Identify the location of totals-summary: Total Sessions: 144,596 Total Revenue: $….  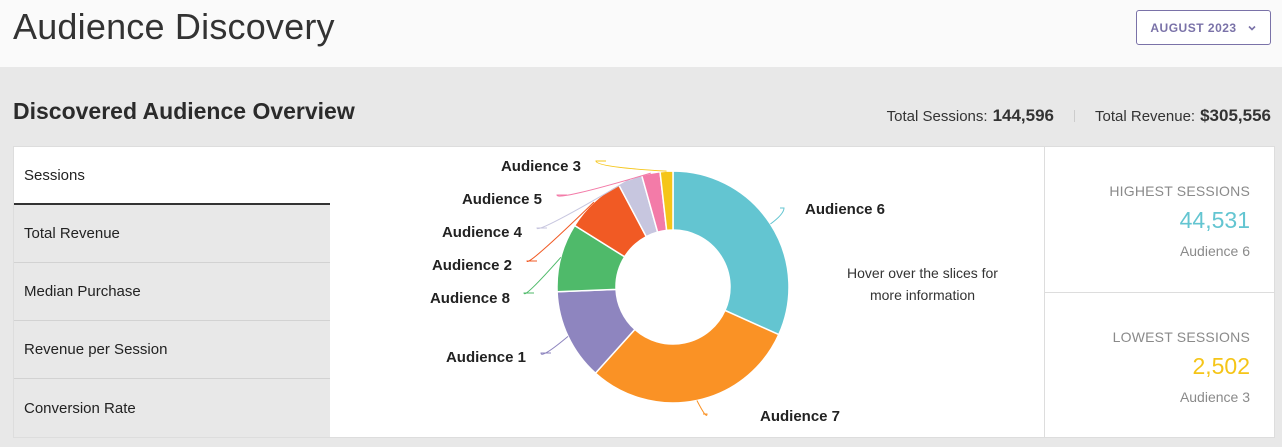
(1079, 116).